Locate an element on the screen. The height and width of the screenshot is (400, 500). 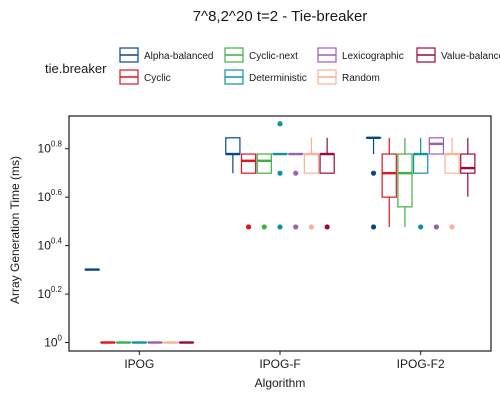
legend-item-deterministic: Deterministic is located at coordinates (265, 77).